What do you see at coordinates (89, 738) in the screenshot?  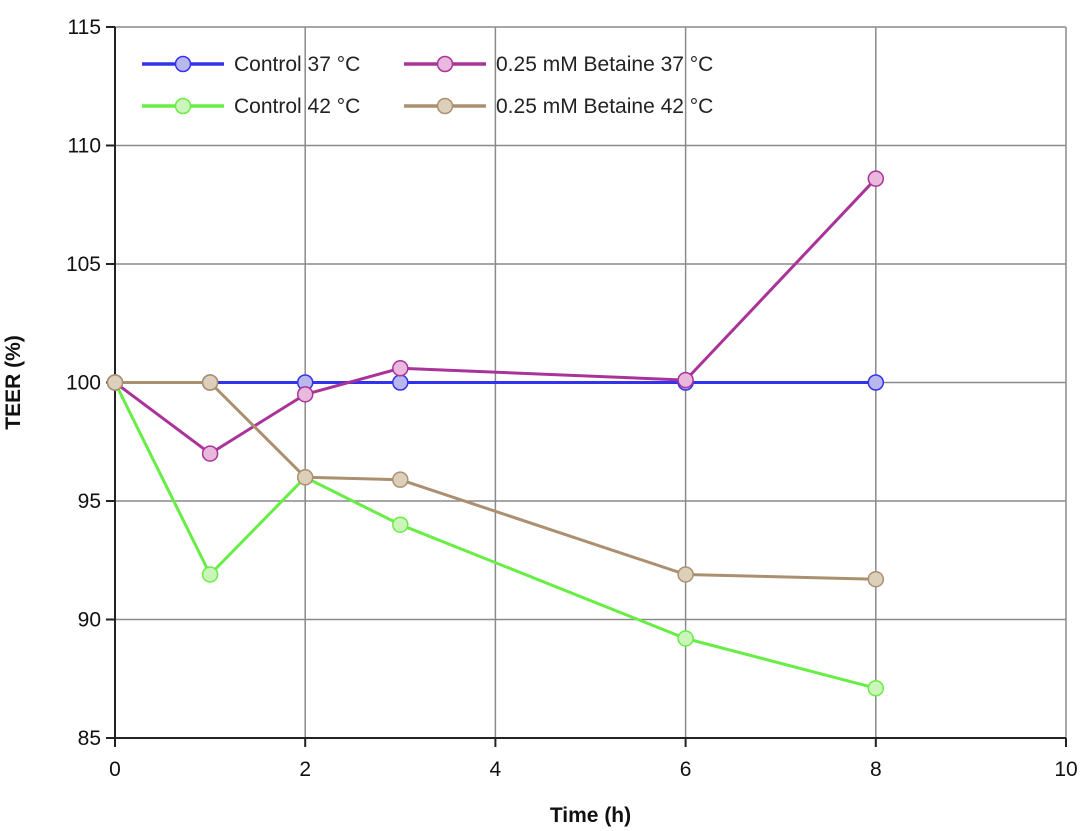 I see `y-tick-label: 85` at bounding box center [89, 738].